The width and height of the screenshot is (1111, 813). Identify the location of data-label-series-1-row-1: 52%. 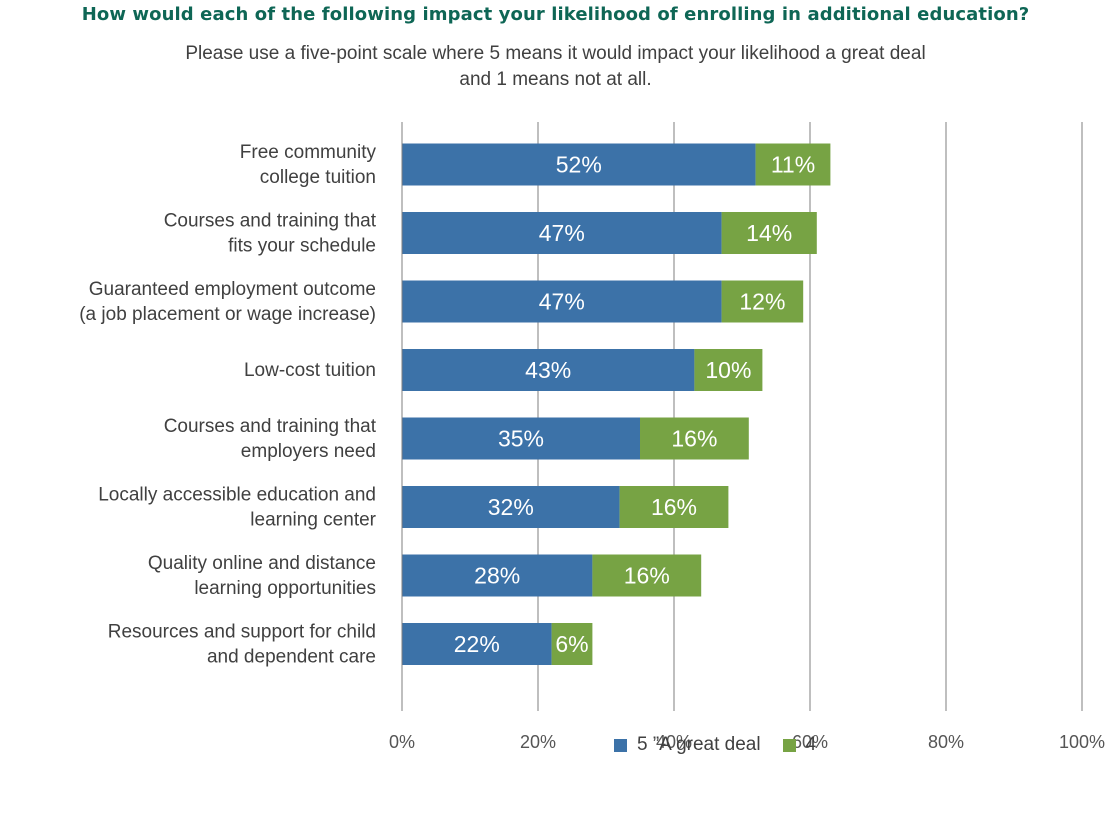
(579, 165).